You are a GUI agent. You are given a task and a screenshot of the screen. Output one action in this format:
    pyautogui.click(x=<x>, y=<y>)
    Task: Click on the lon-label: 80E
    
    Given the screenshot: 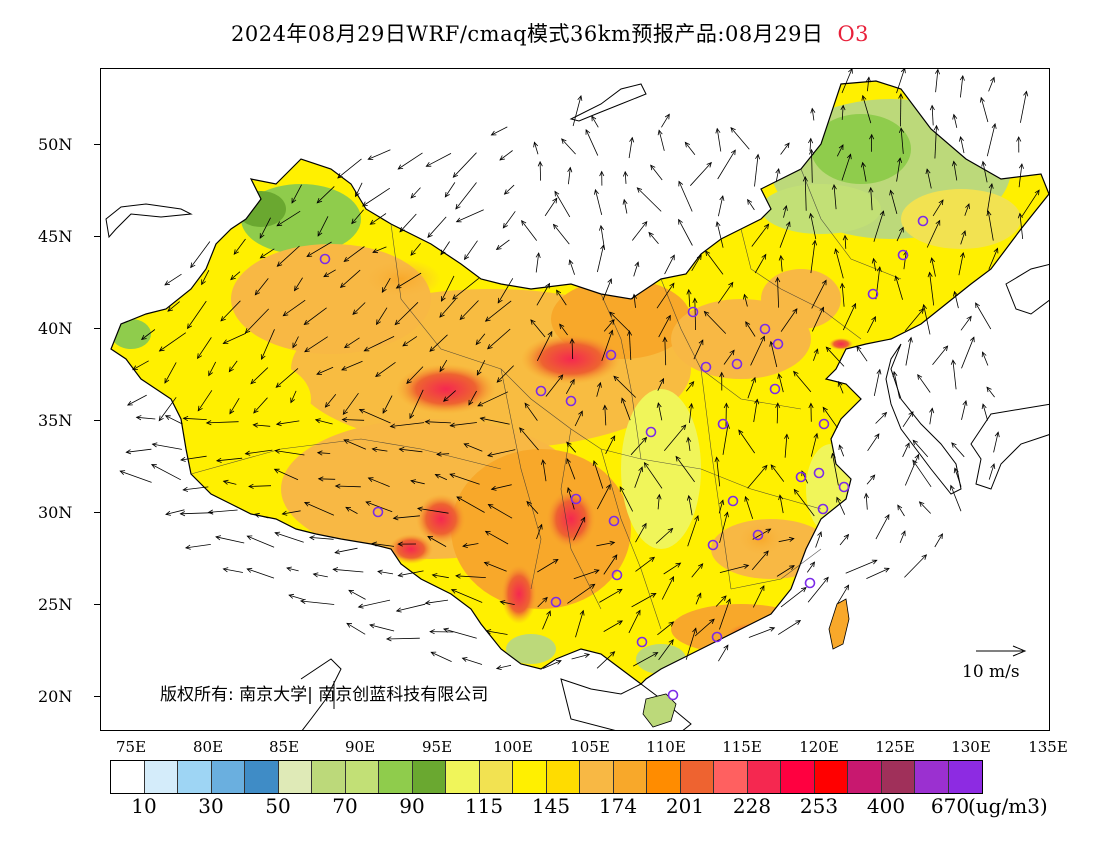 What is the action you would take?
    pyautogui.click(x=208, y=747)
    